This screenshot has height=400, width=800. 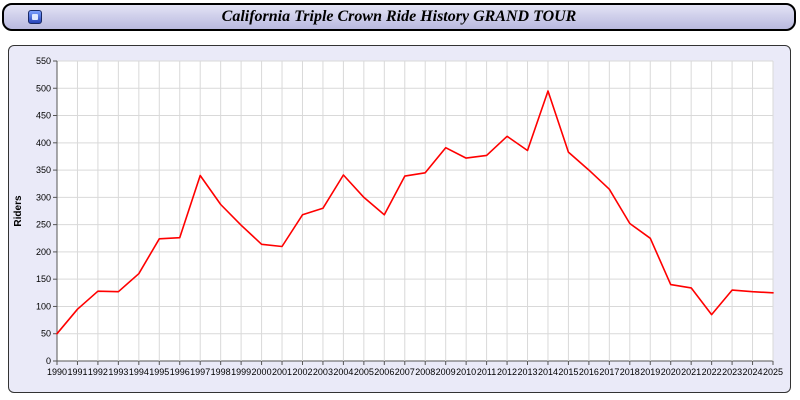 What do you see at coordinates (323, 372) in the screenshot?
I see `svg-text: 2003` at bounding box center [323, 372].